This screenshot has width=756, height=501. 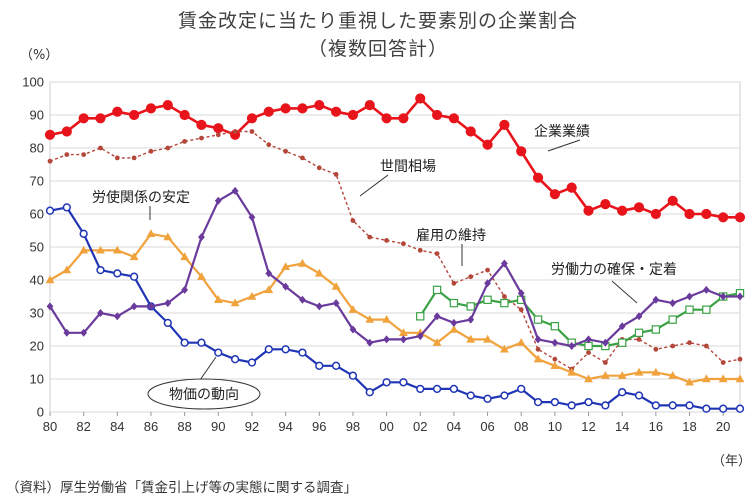 What do you see at coordinates (252, 426) in the screenshot?
I see `x-tick-label: 92` at bounding box center [252, 426].